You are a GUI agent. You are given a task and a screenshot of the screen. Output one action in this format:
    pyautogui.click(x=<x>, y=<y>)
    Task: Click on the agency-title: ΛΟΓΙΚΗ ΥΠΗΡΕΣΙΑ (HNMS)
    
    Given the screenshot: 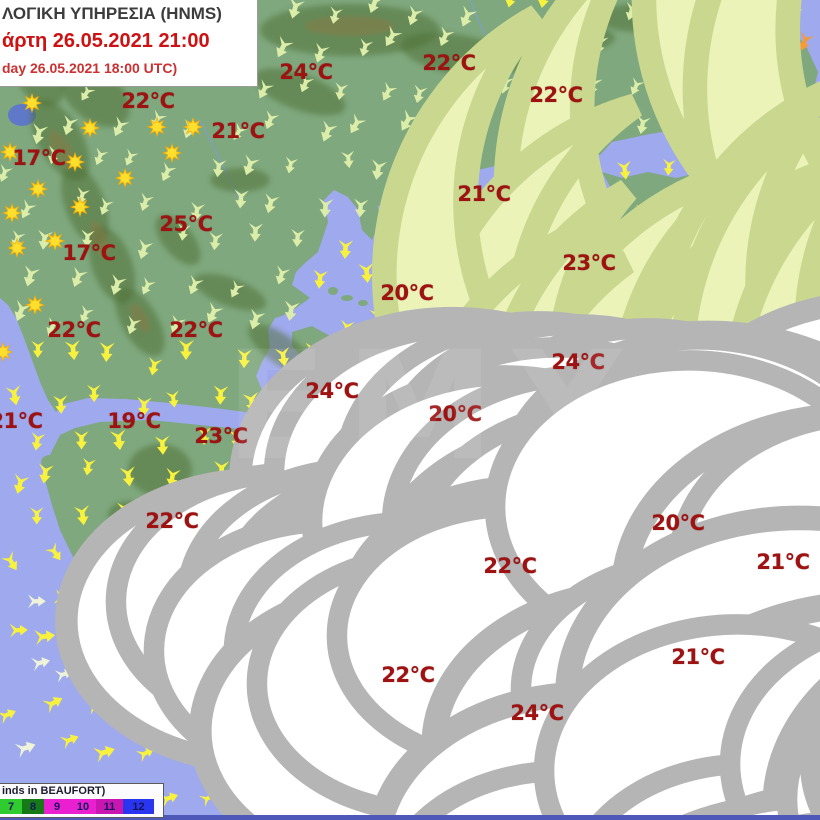 What is the action you would take?
    pyautogui.click(x=112, y=13)
    